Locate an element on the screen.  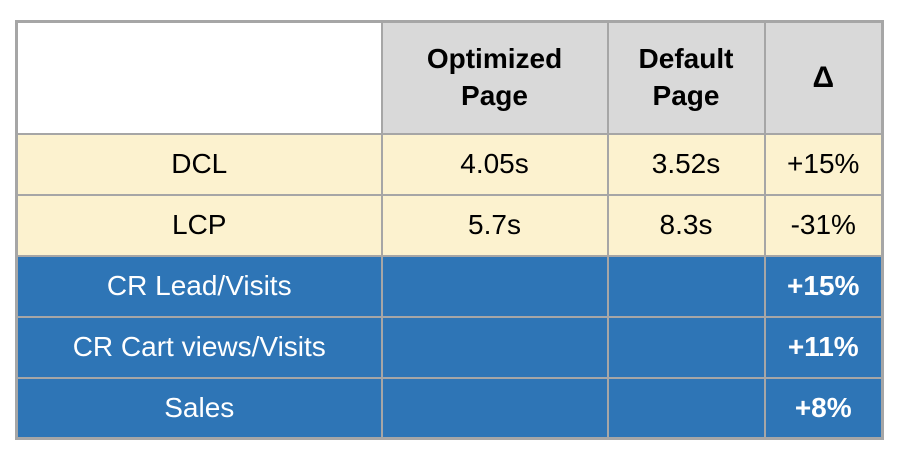
lcp-default-value: 8.3s is located at coordinates (686, 225).